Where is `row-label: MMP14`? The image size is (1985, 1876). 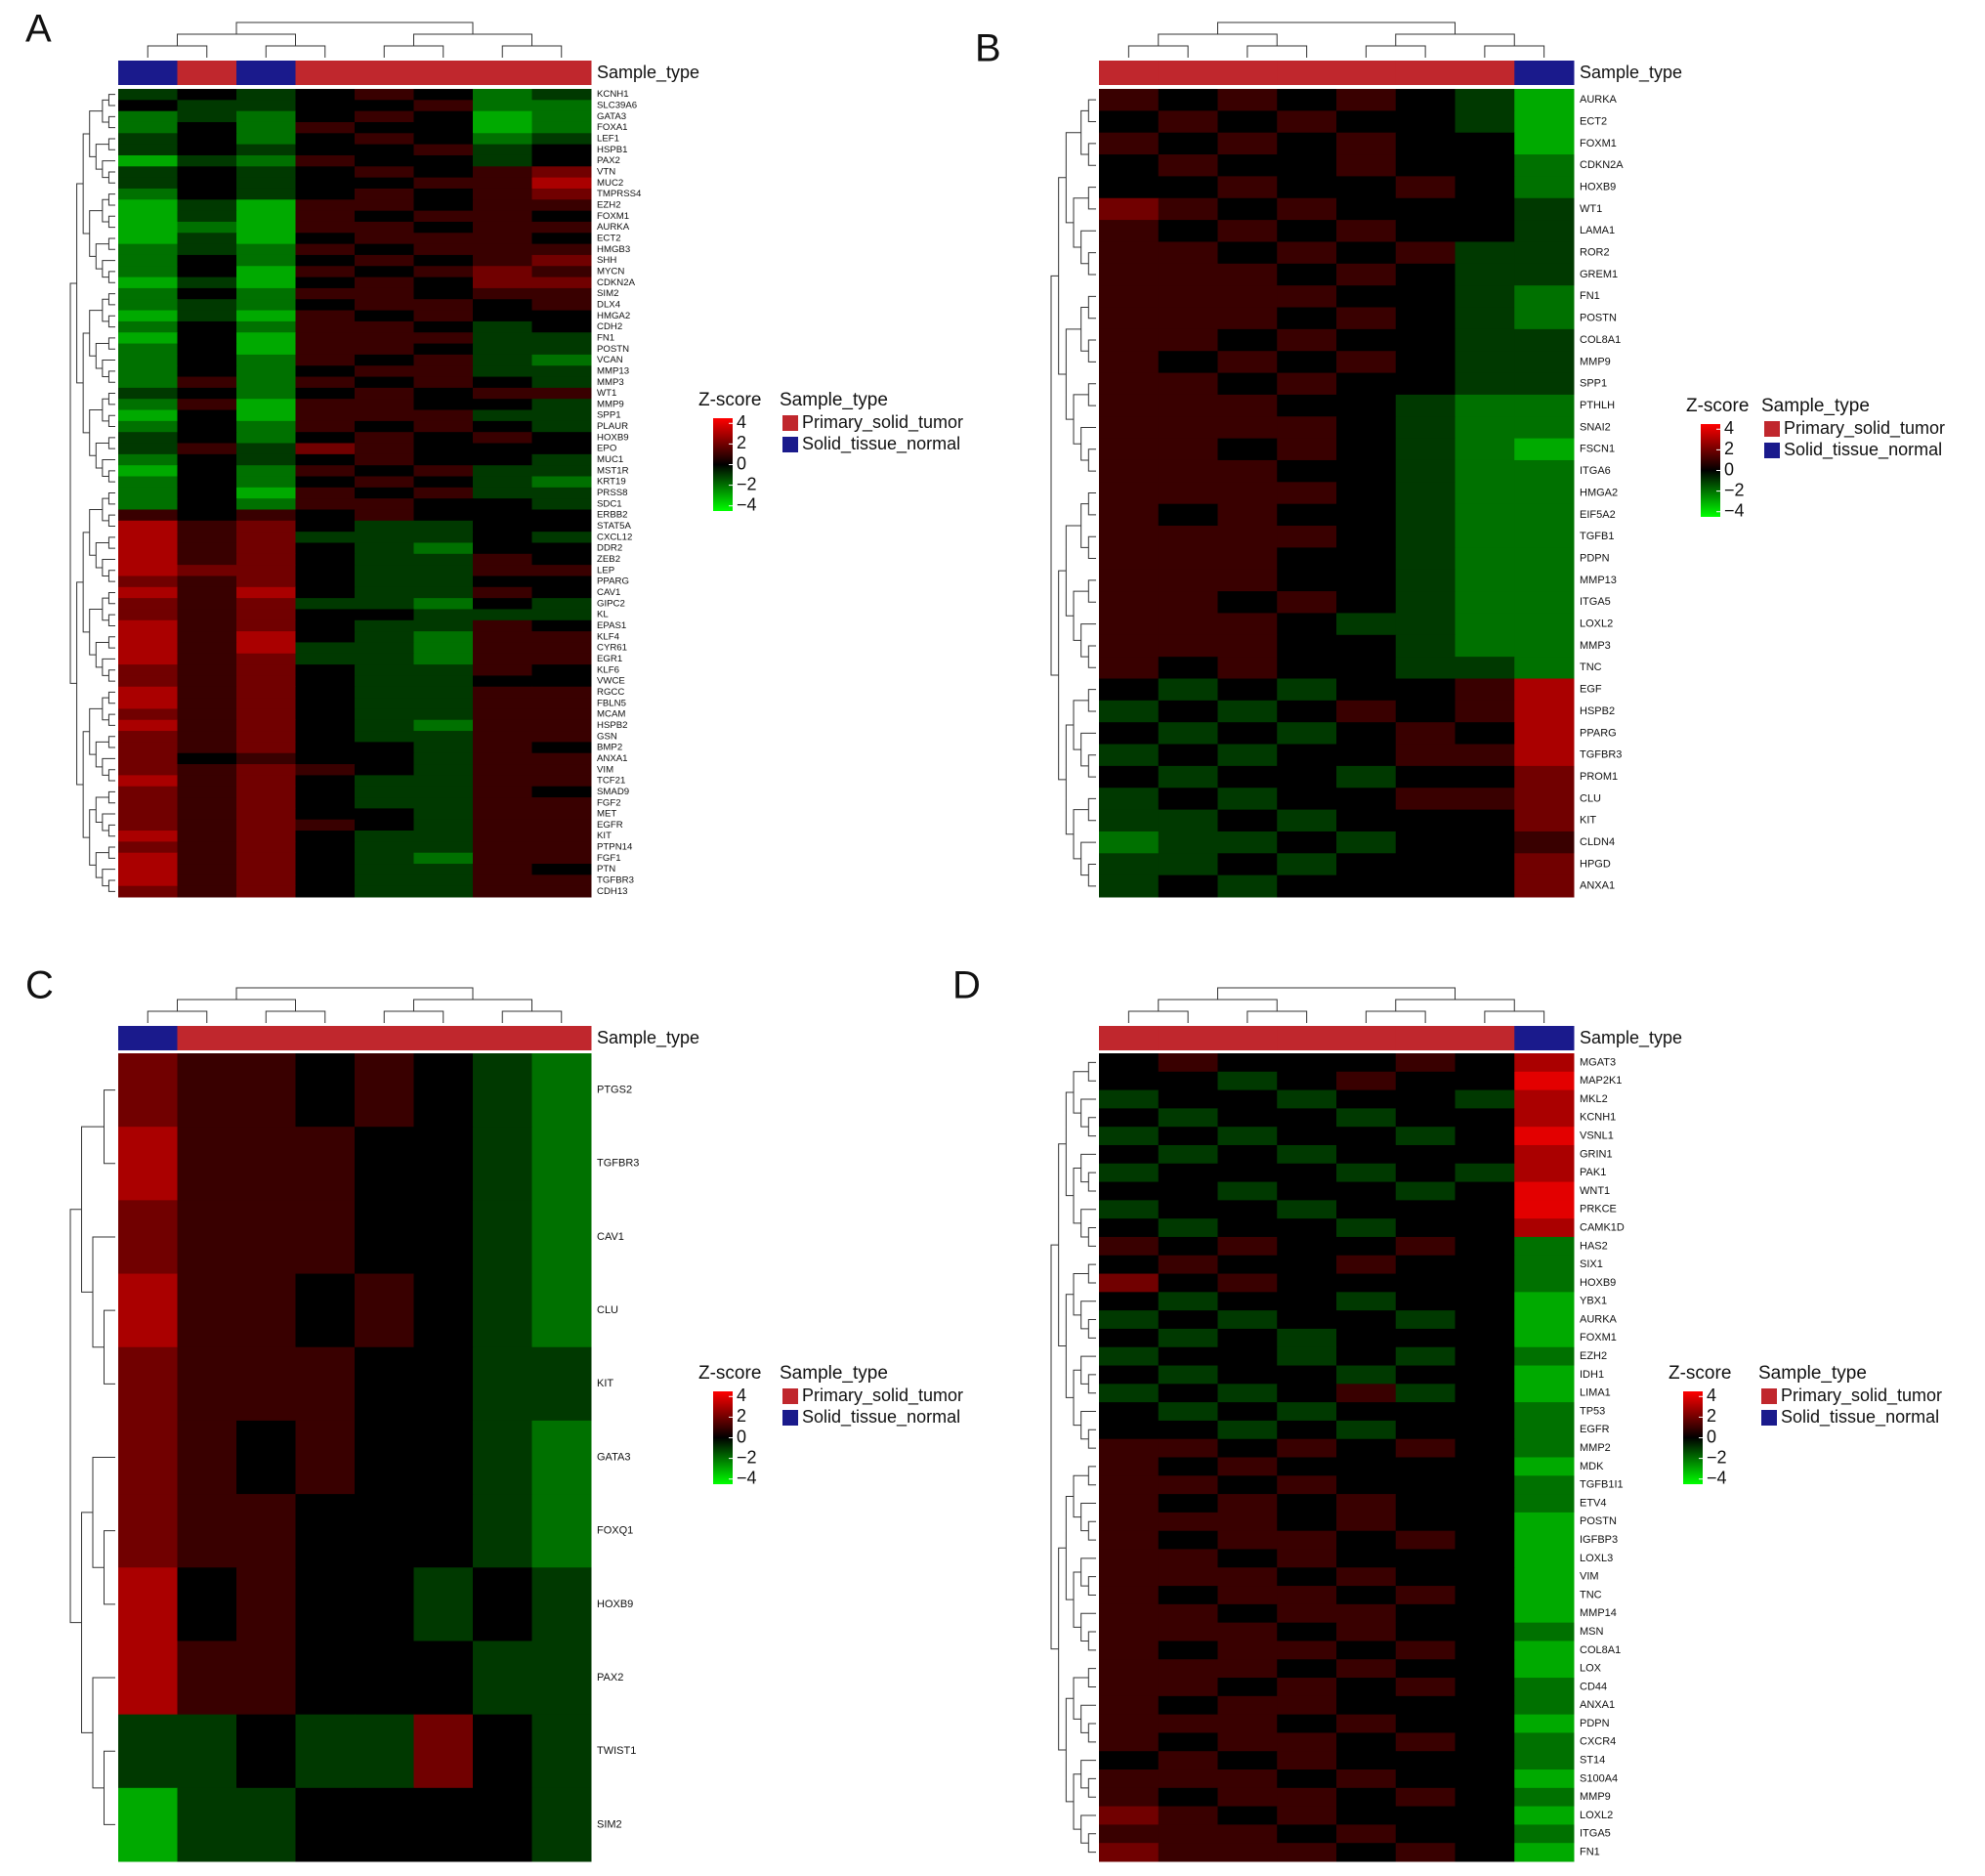 row-label: MMP14 is located at coordinates (1598, 1613).